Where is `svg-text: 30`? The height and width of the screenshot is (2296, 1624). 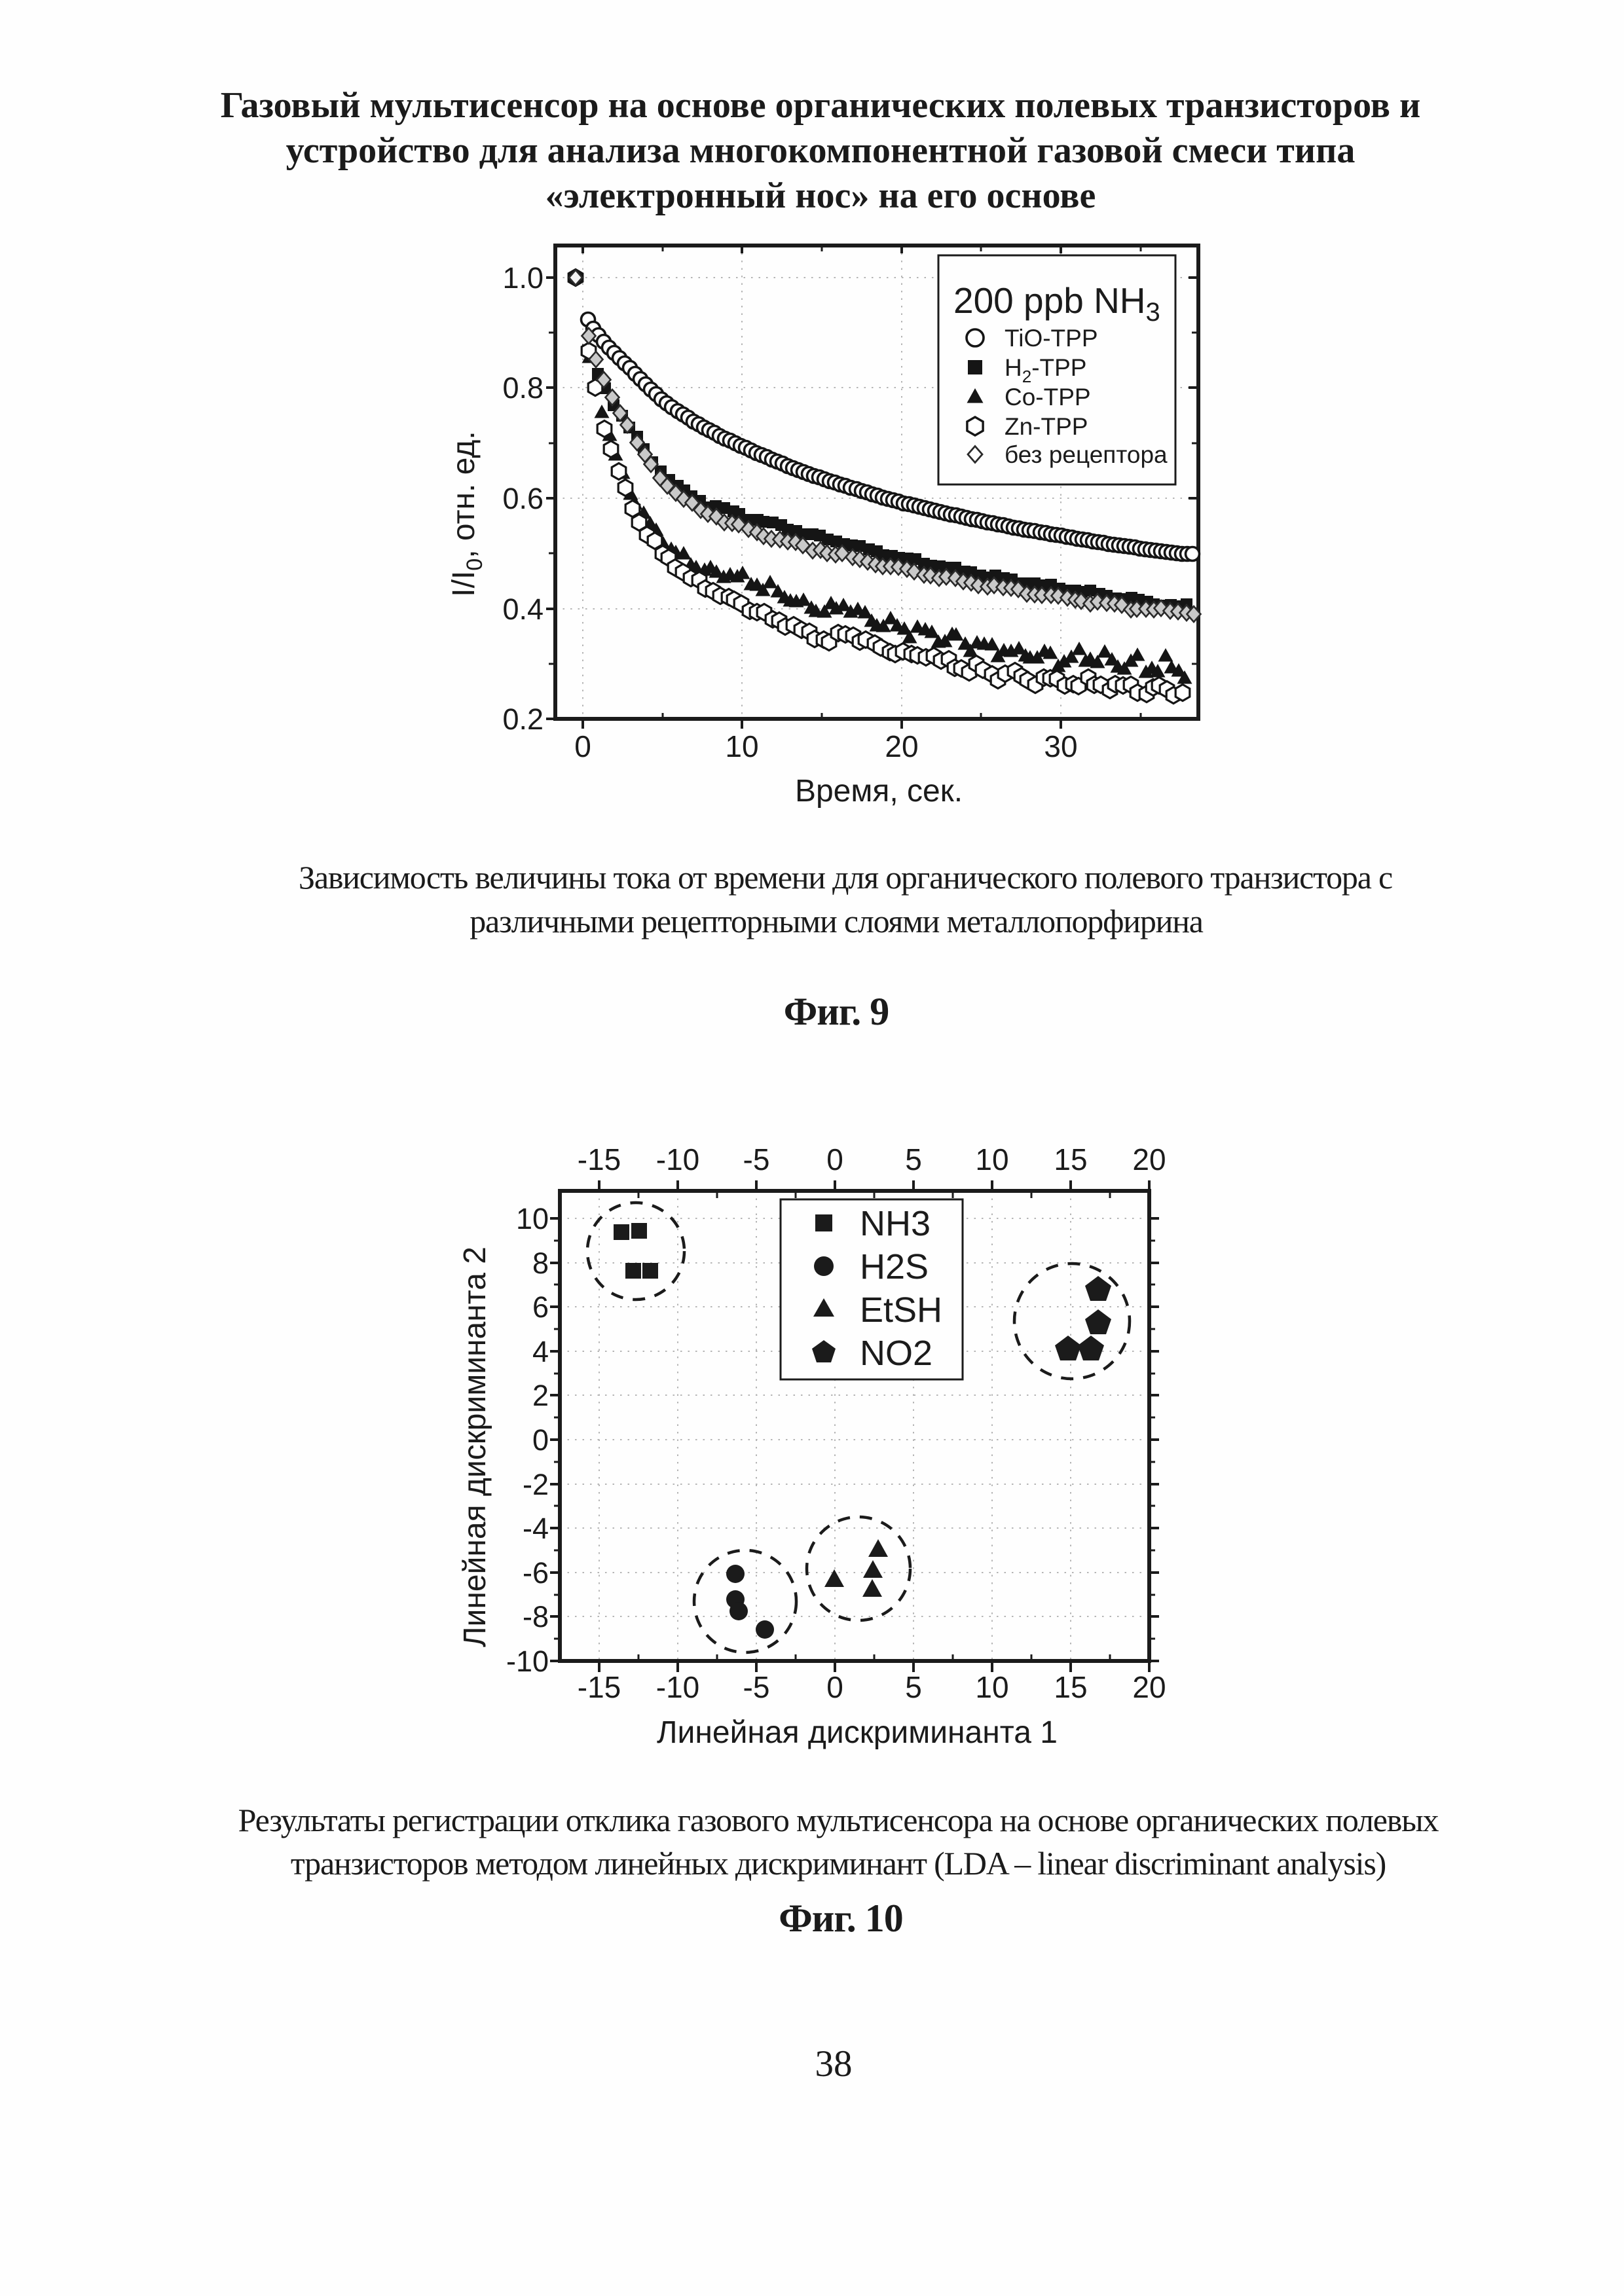
svg-text: 30 is located at coordinates (1060, 746).